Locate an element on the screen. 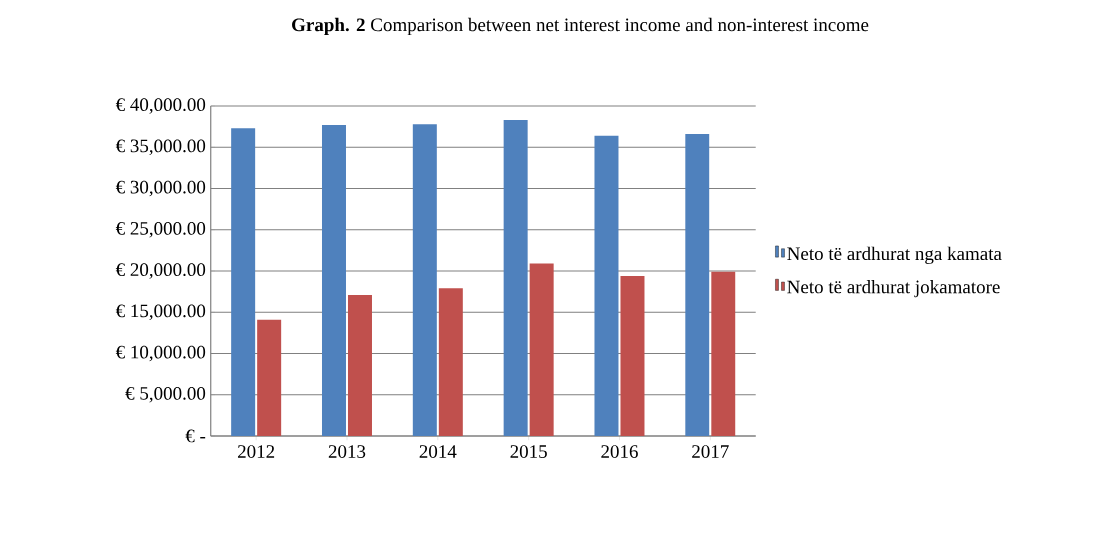 The height and width of the screenshot is (535, 1120). y-tick-label: € 35,000.00 is located at coordinates (160, 147).